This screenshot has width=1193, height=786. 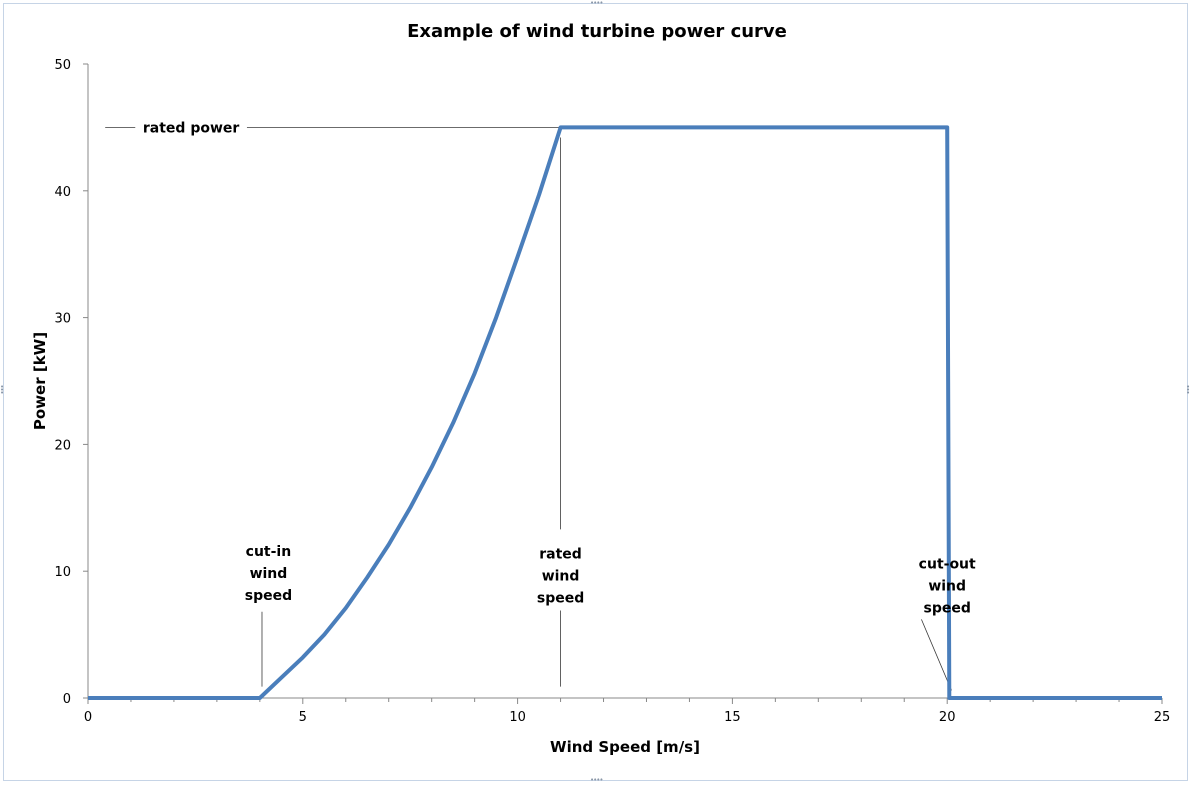 What do you see at coordinates (947, 587) in the screenshot?
I see `annotation-cut-out: cut-out wind speed` at bounding box center [947, 587].